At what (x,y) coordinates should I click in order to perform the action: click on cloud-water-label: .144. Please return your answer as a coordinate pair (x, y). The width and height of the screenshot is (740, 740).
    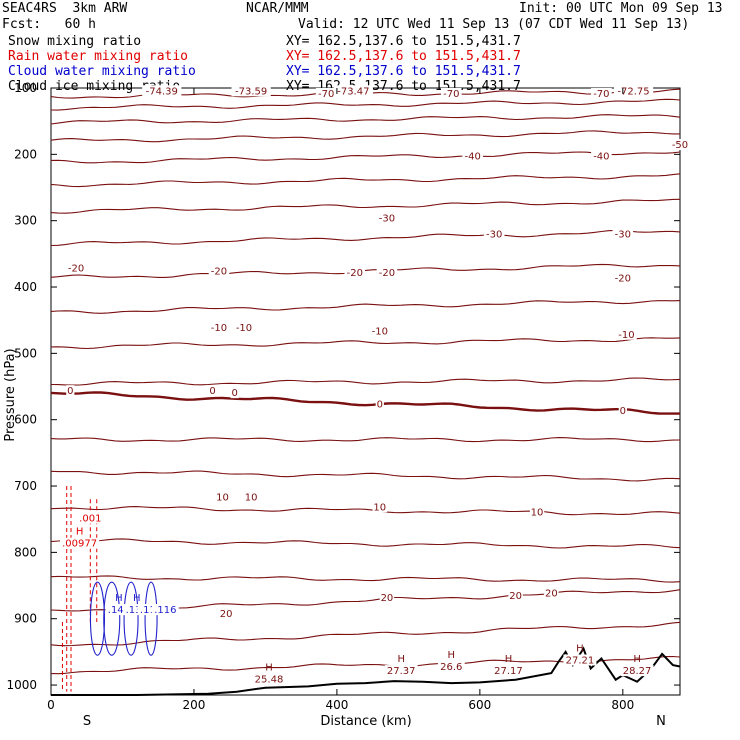
    Looking at the image, I should click on (119, 610).